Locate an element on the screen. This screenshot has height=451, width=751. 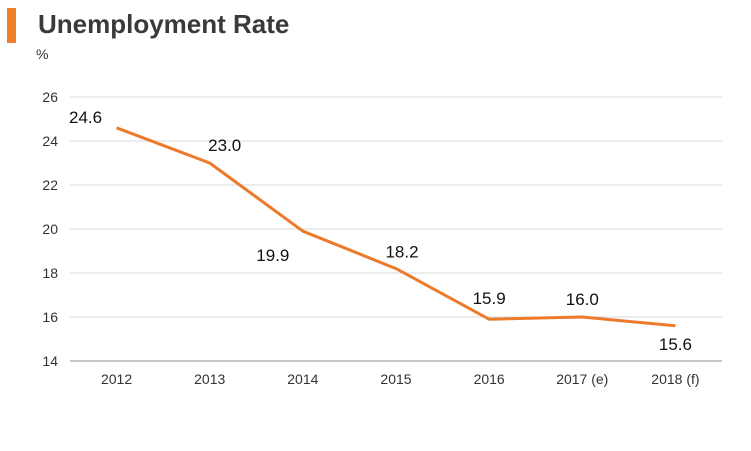
y-tick-label: 18 is located at coordinates (50, 273).